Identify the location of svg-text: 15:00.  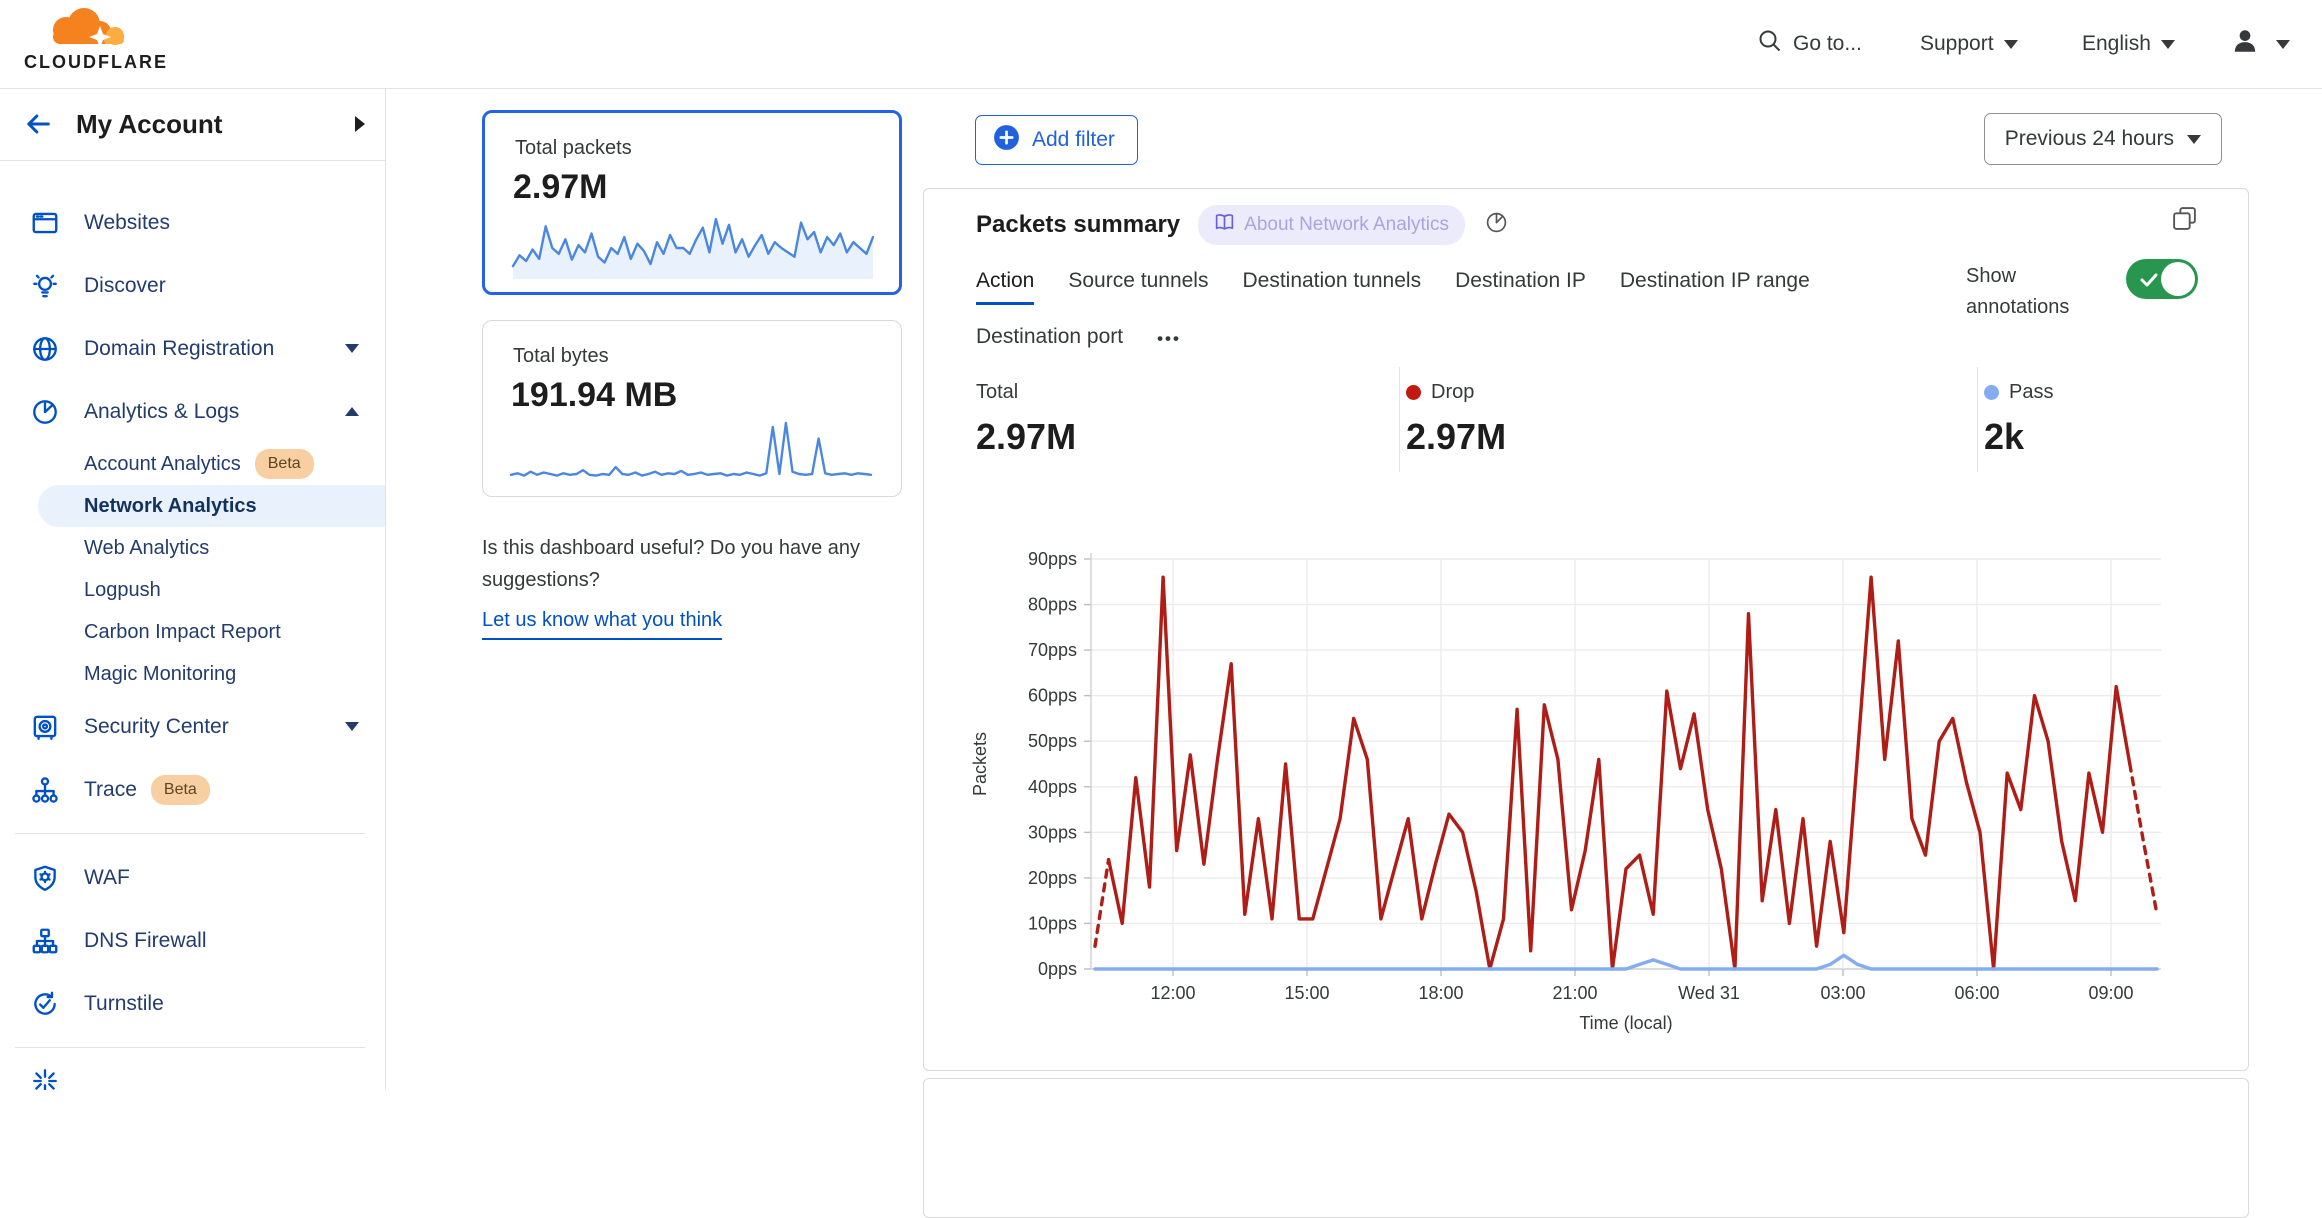
(1306, 993).